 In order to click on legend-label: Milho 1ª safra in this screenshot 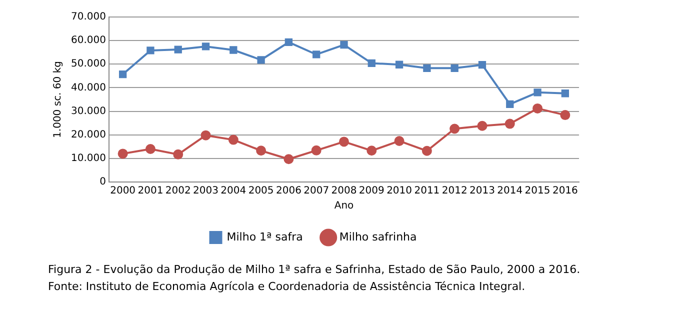, I will do `click(264, 237)`.